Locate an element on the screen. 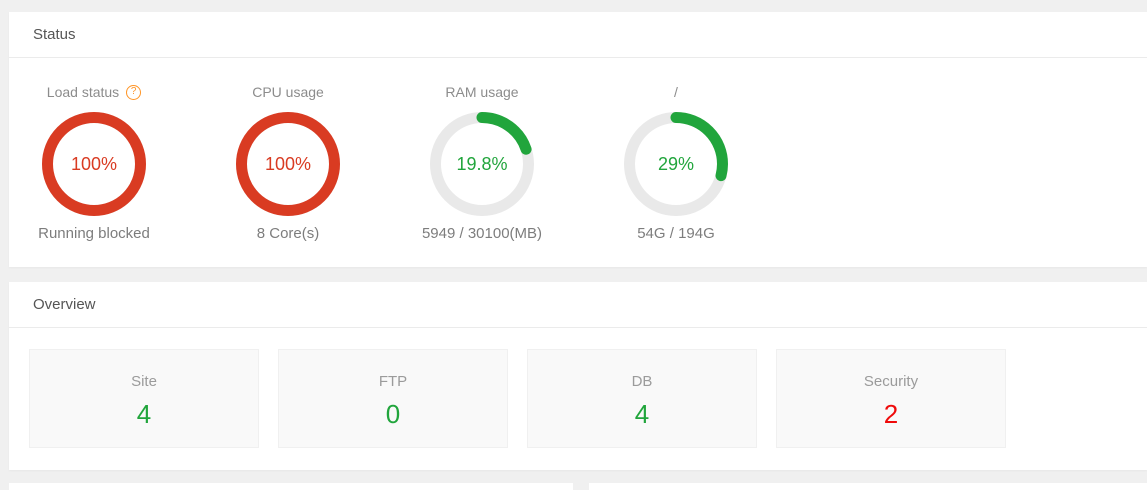 The width and height of the screenshot is (1147, 490). overview-box-security: Security 2 is located at coordinates (891, 398).